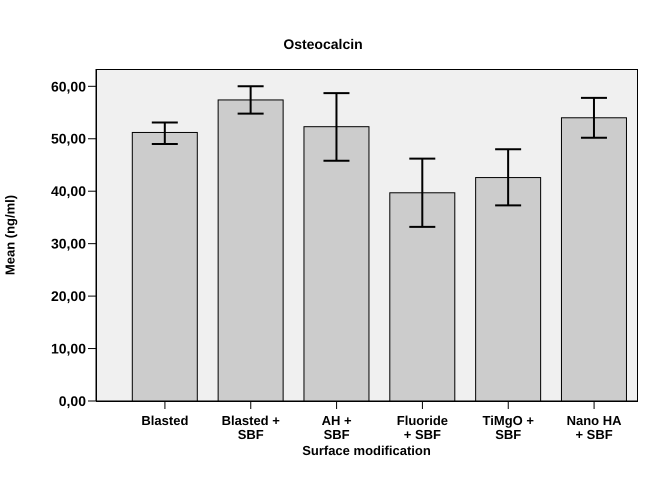  Describe the element at coordinates (337, 427) in the screenshot. I see `x-tick-label: AH + SBF` at that location.